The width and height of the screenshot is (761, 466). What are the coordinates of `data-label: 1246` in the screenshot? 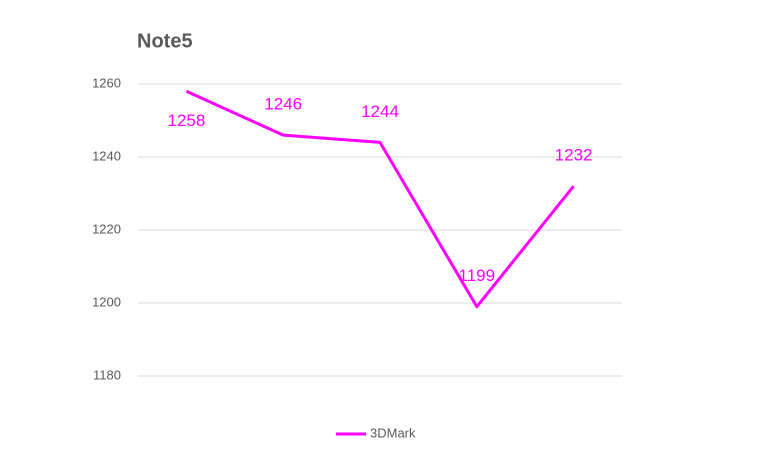 It's located at (283, 104).